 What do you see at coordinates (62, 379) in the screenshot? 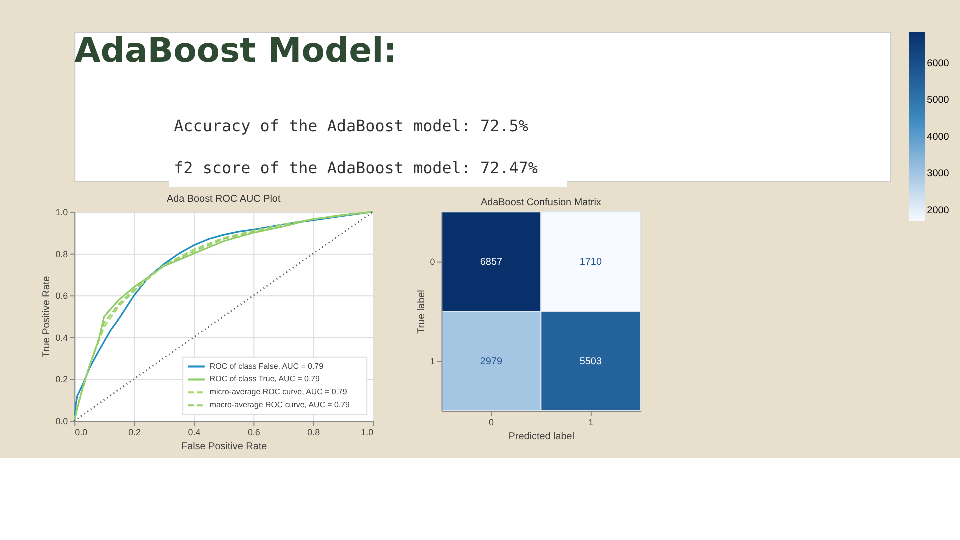
I see `y-tick-label: 0.2` at bounding box center [62, 379].